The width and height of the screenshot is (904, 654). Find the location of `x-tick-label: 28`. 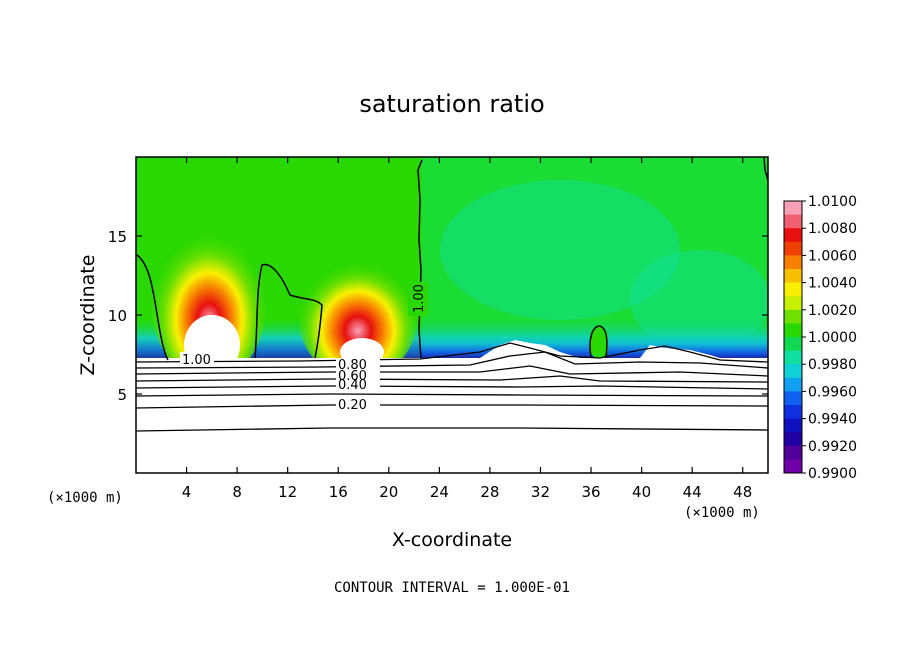

x-tick-label: 28 is located at coordinates (489, 492).